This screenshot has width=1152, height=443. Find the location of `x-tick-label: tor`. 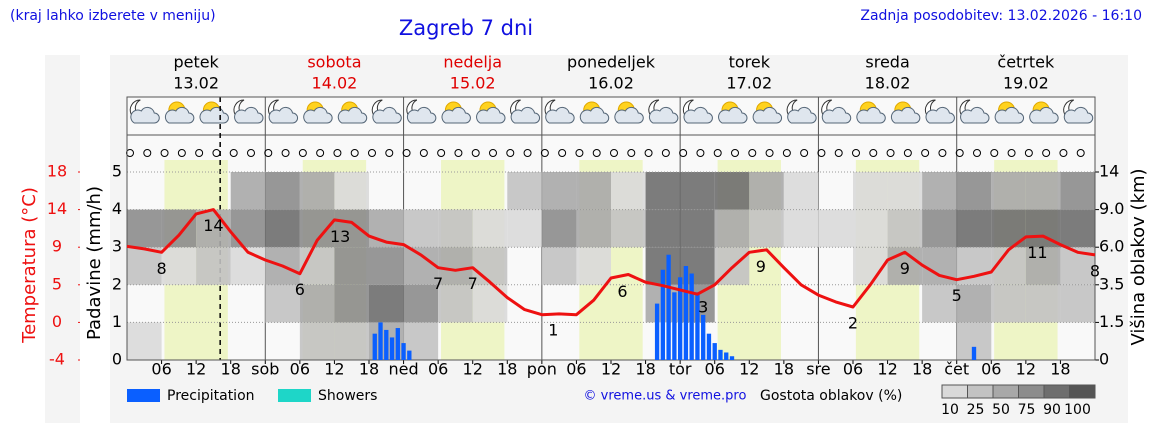

x-tick-label: tor is located at coordinates (680, 369).